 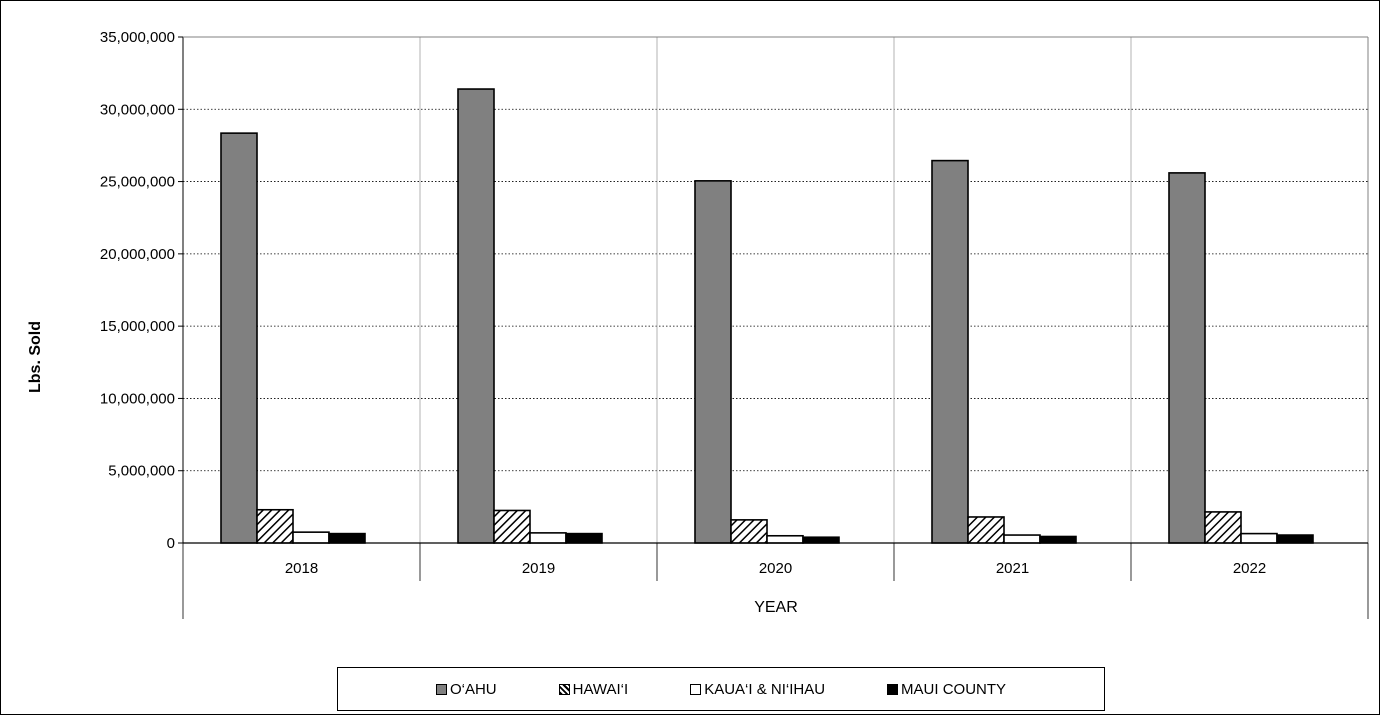 What do you see at coordinates (776, 607) in the screenshot?
I see `x-axis-title: YEAR` at bounding box center [776, 607].